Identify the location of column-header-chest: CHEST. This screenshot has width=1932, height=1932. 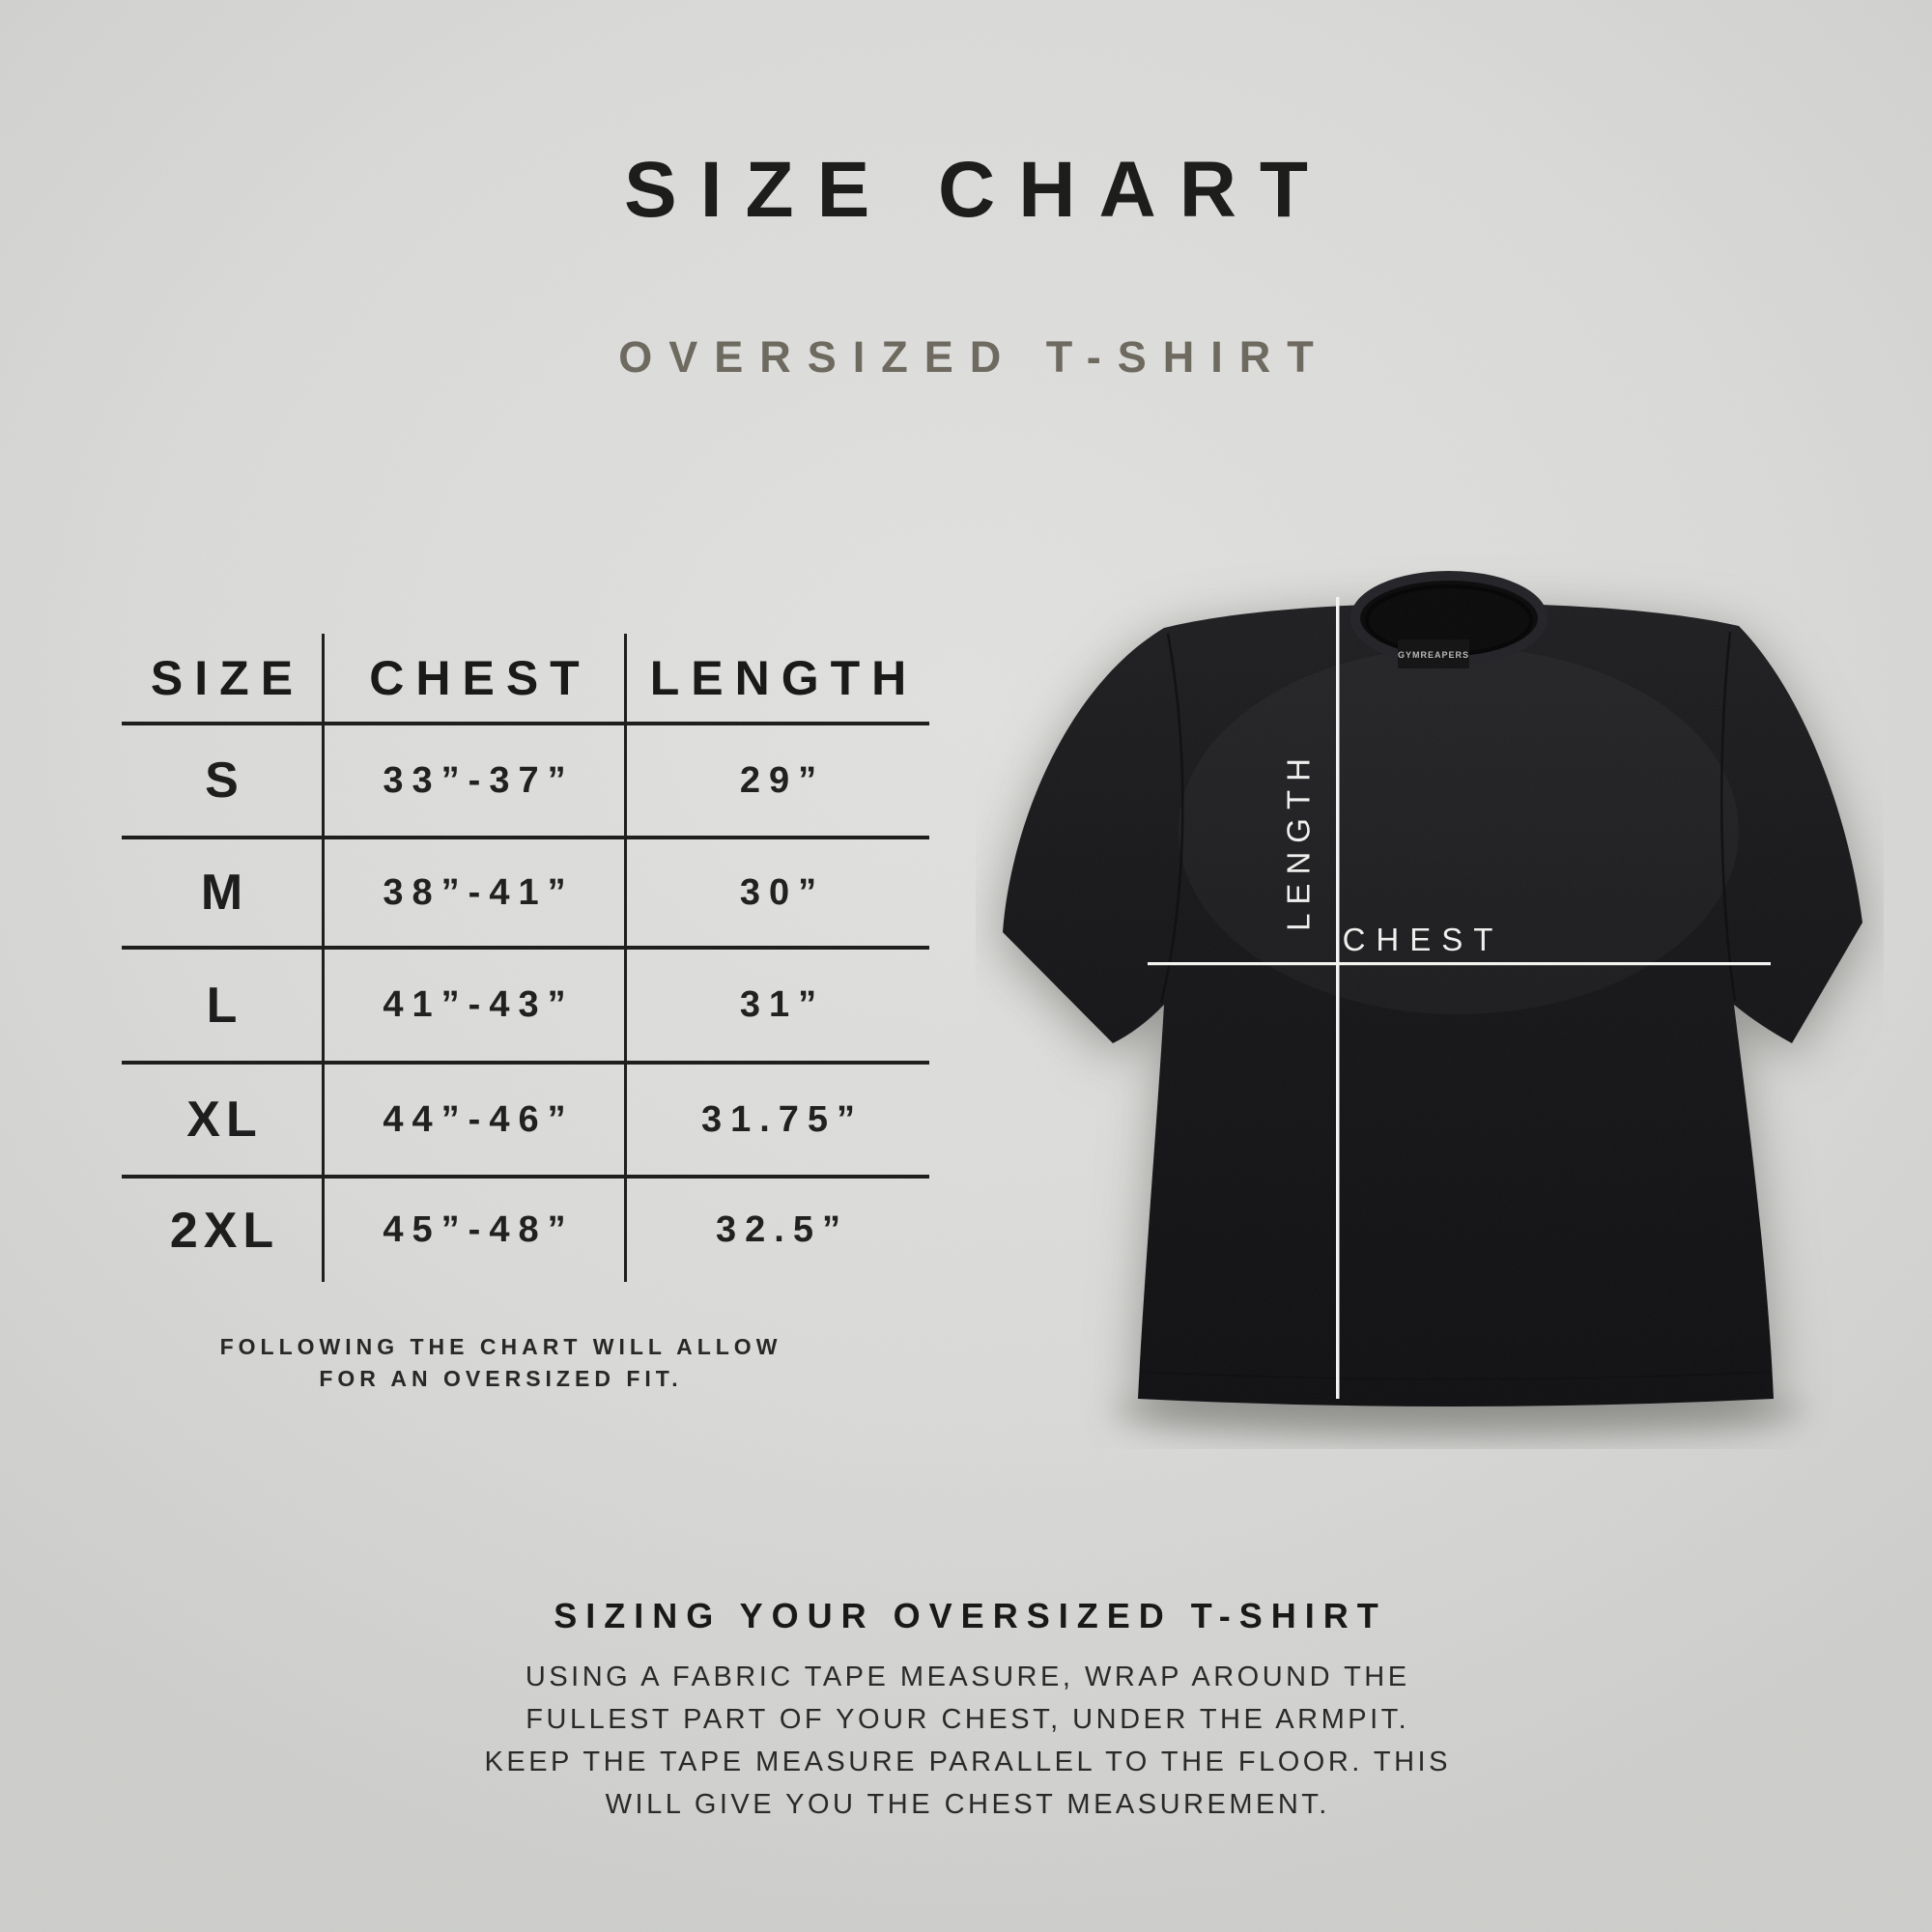
(476, 679).